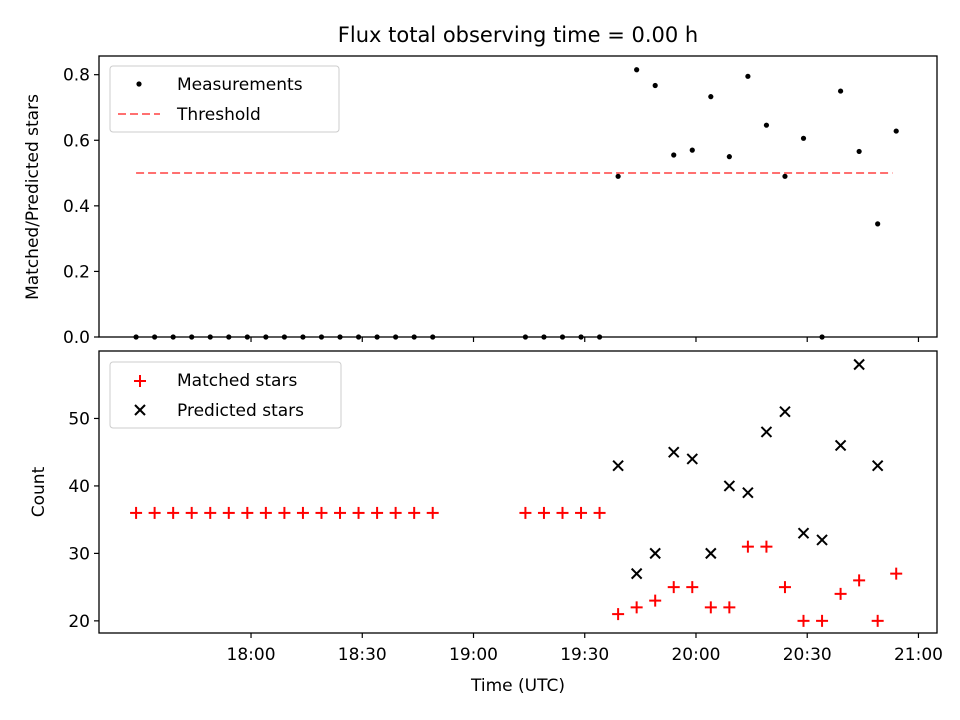 The height and width of the screenshot is (720, 960). What do you see at coordinates (807, 655) in the screenshot?
I see `x-tick-label: 20:30` at bounding box center [807, 655].